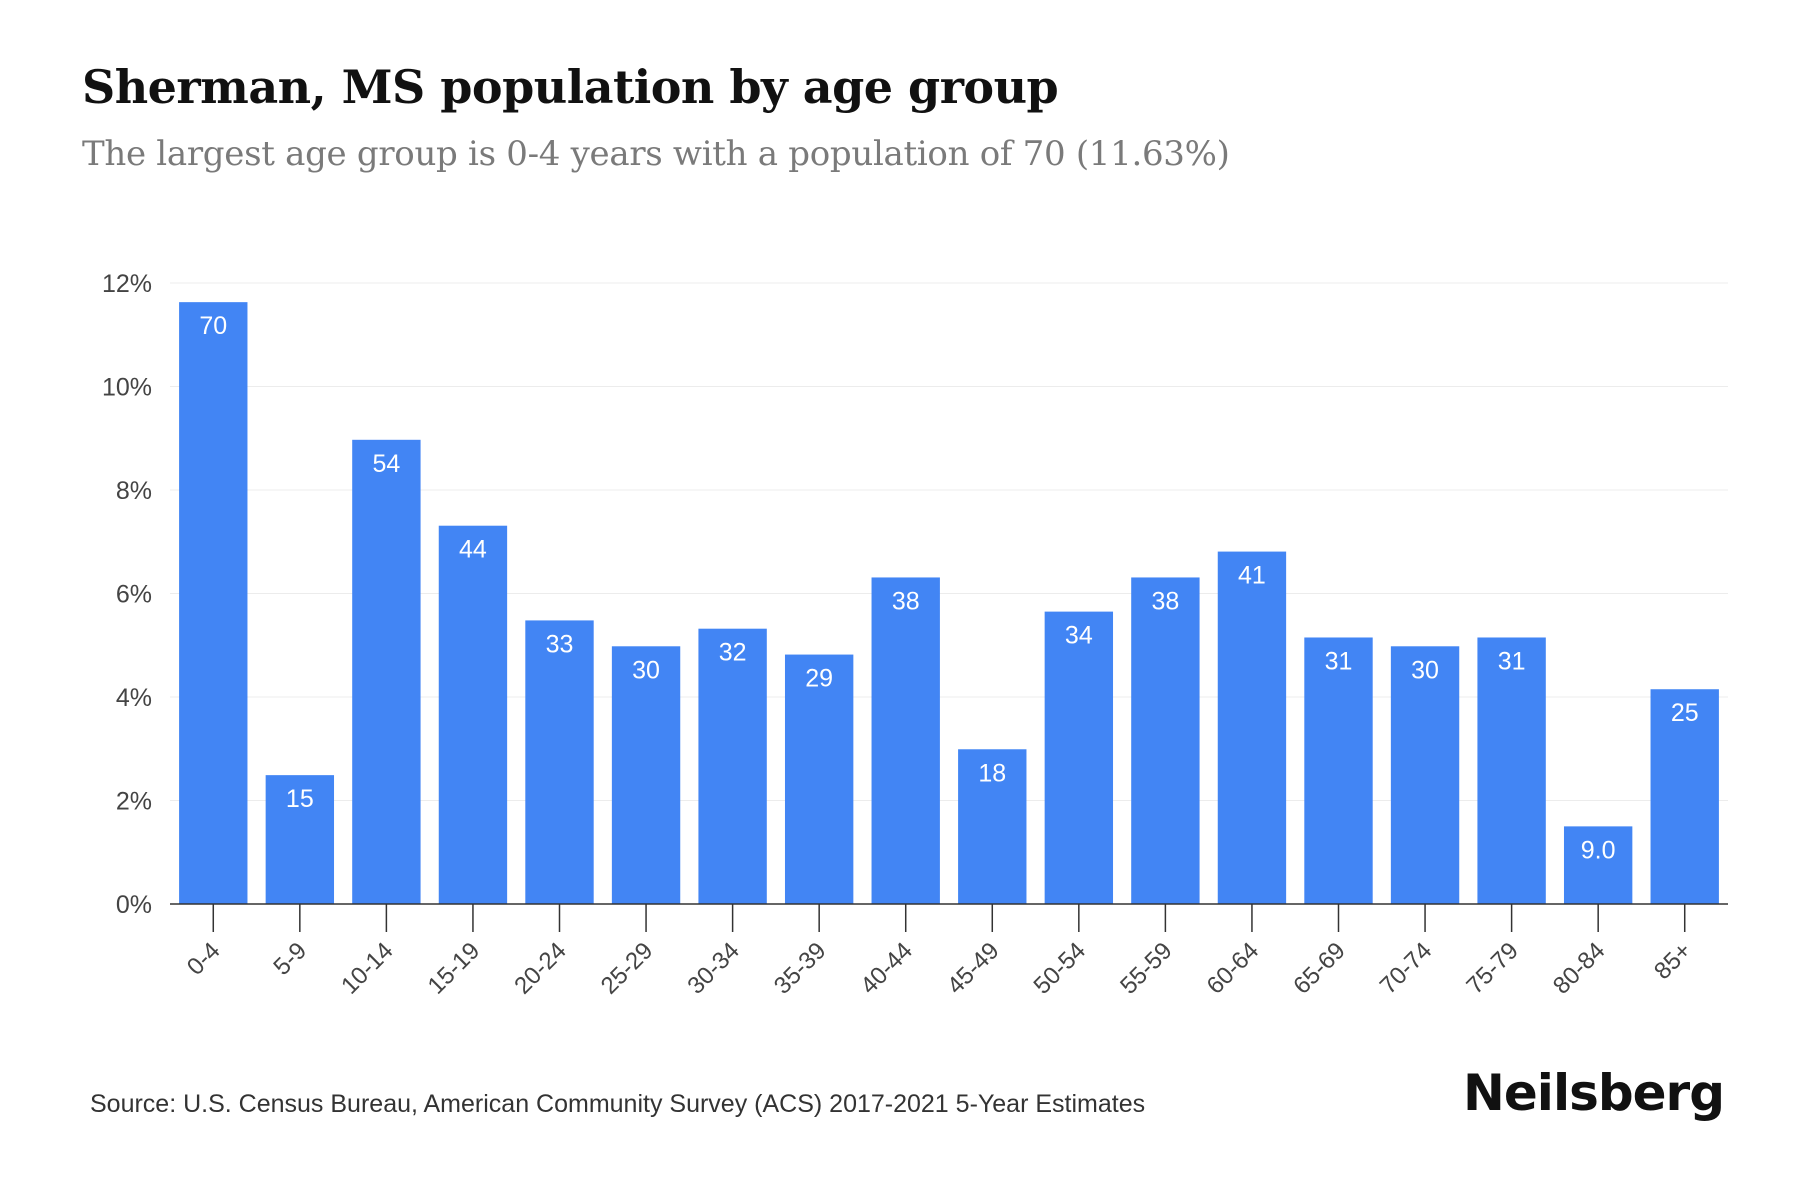 The width and height of the screenshot is (1800, 1200). Describe the element at coordinates (134, 698) in the screenshot. I see `y-tick-label: 4%` at that location.